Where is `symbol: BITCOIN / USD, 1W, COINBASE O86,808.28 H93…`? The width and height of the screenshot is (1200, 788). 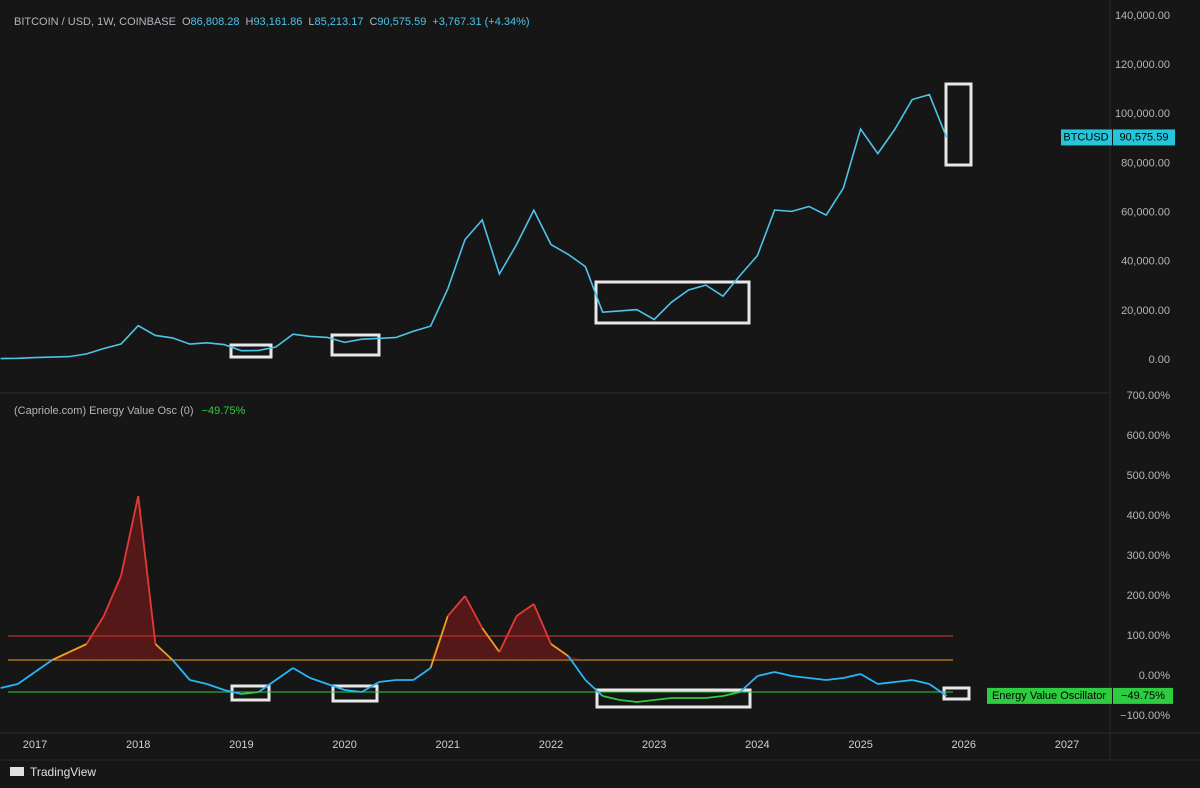 symbol: BITCOIN / USD, 1W, COINBASE O86,808.28 H93… is located at coordinates (272, 22).